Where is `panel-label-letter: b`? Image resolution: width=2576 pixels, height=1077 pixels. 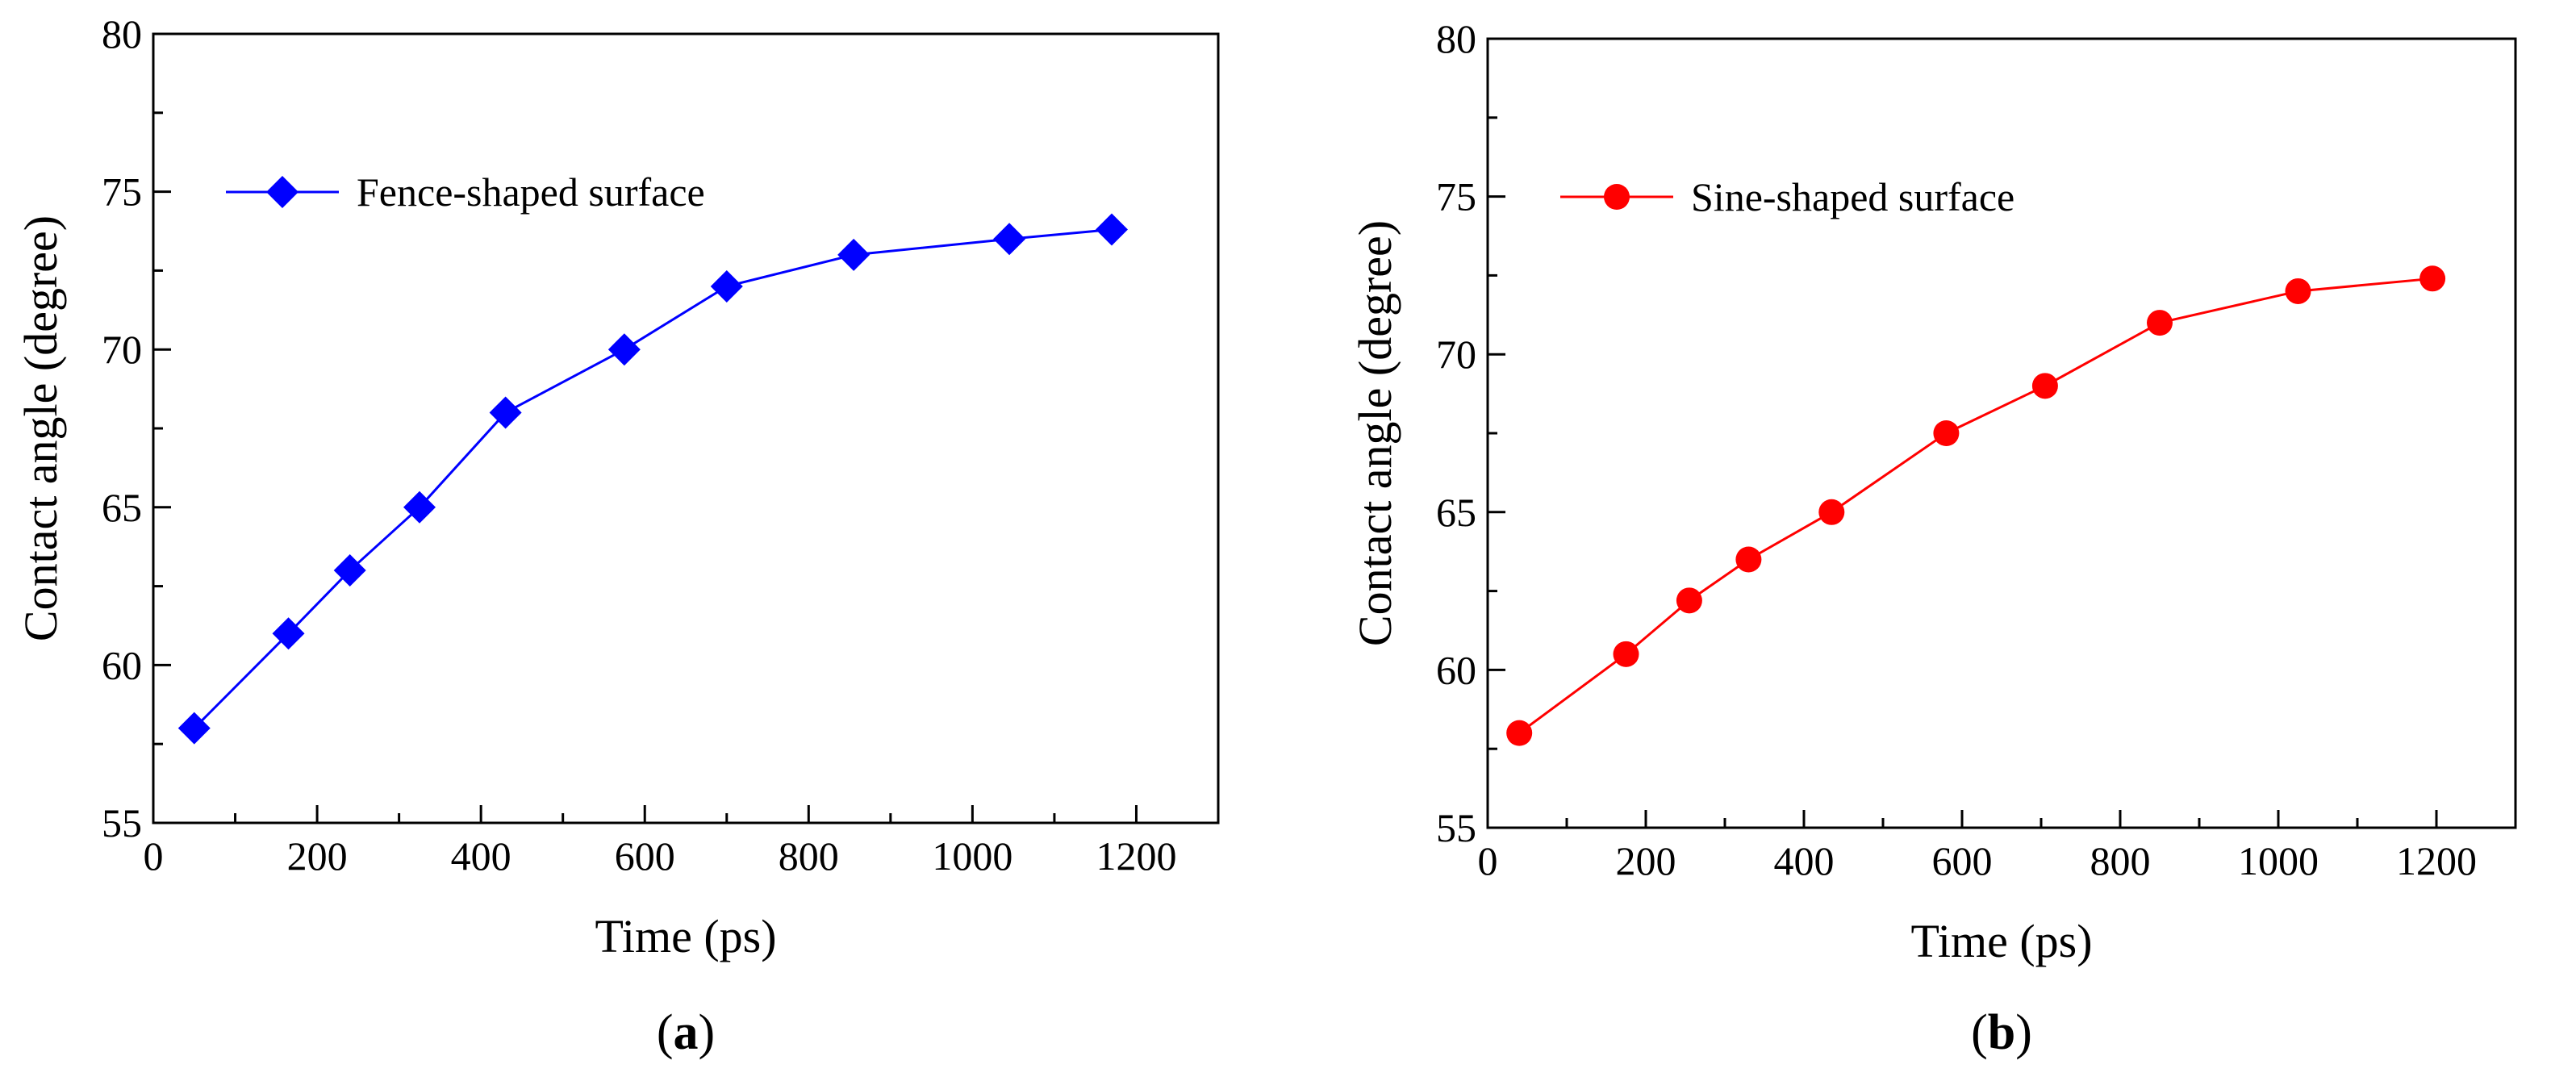 panel-label-letter: b is located at coordinates (2002, 1032).